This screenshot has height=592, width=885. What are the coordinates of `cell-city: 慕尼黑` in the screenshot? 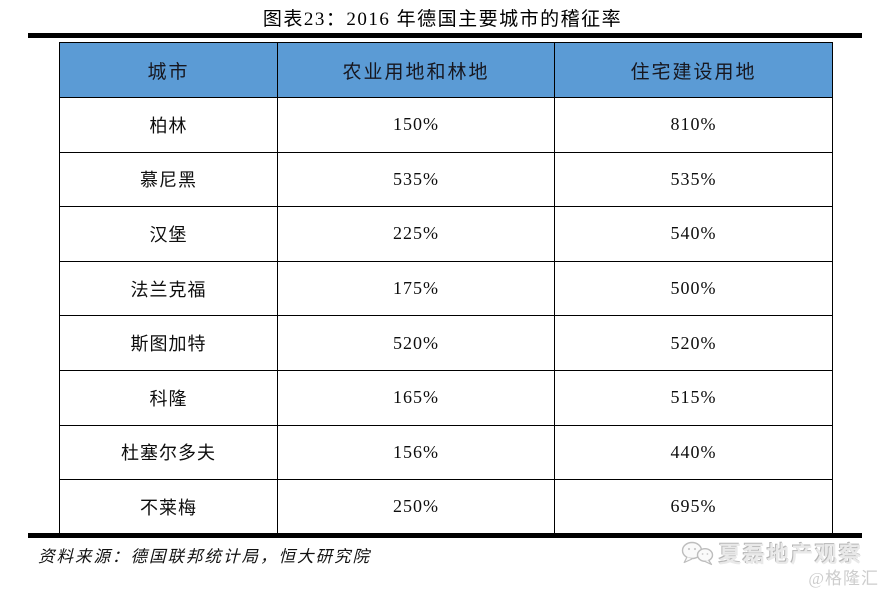 It's located at (168, 179).